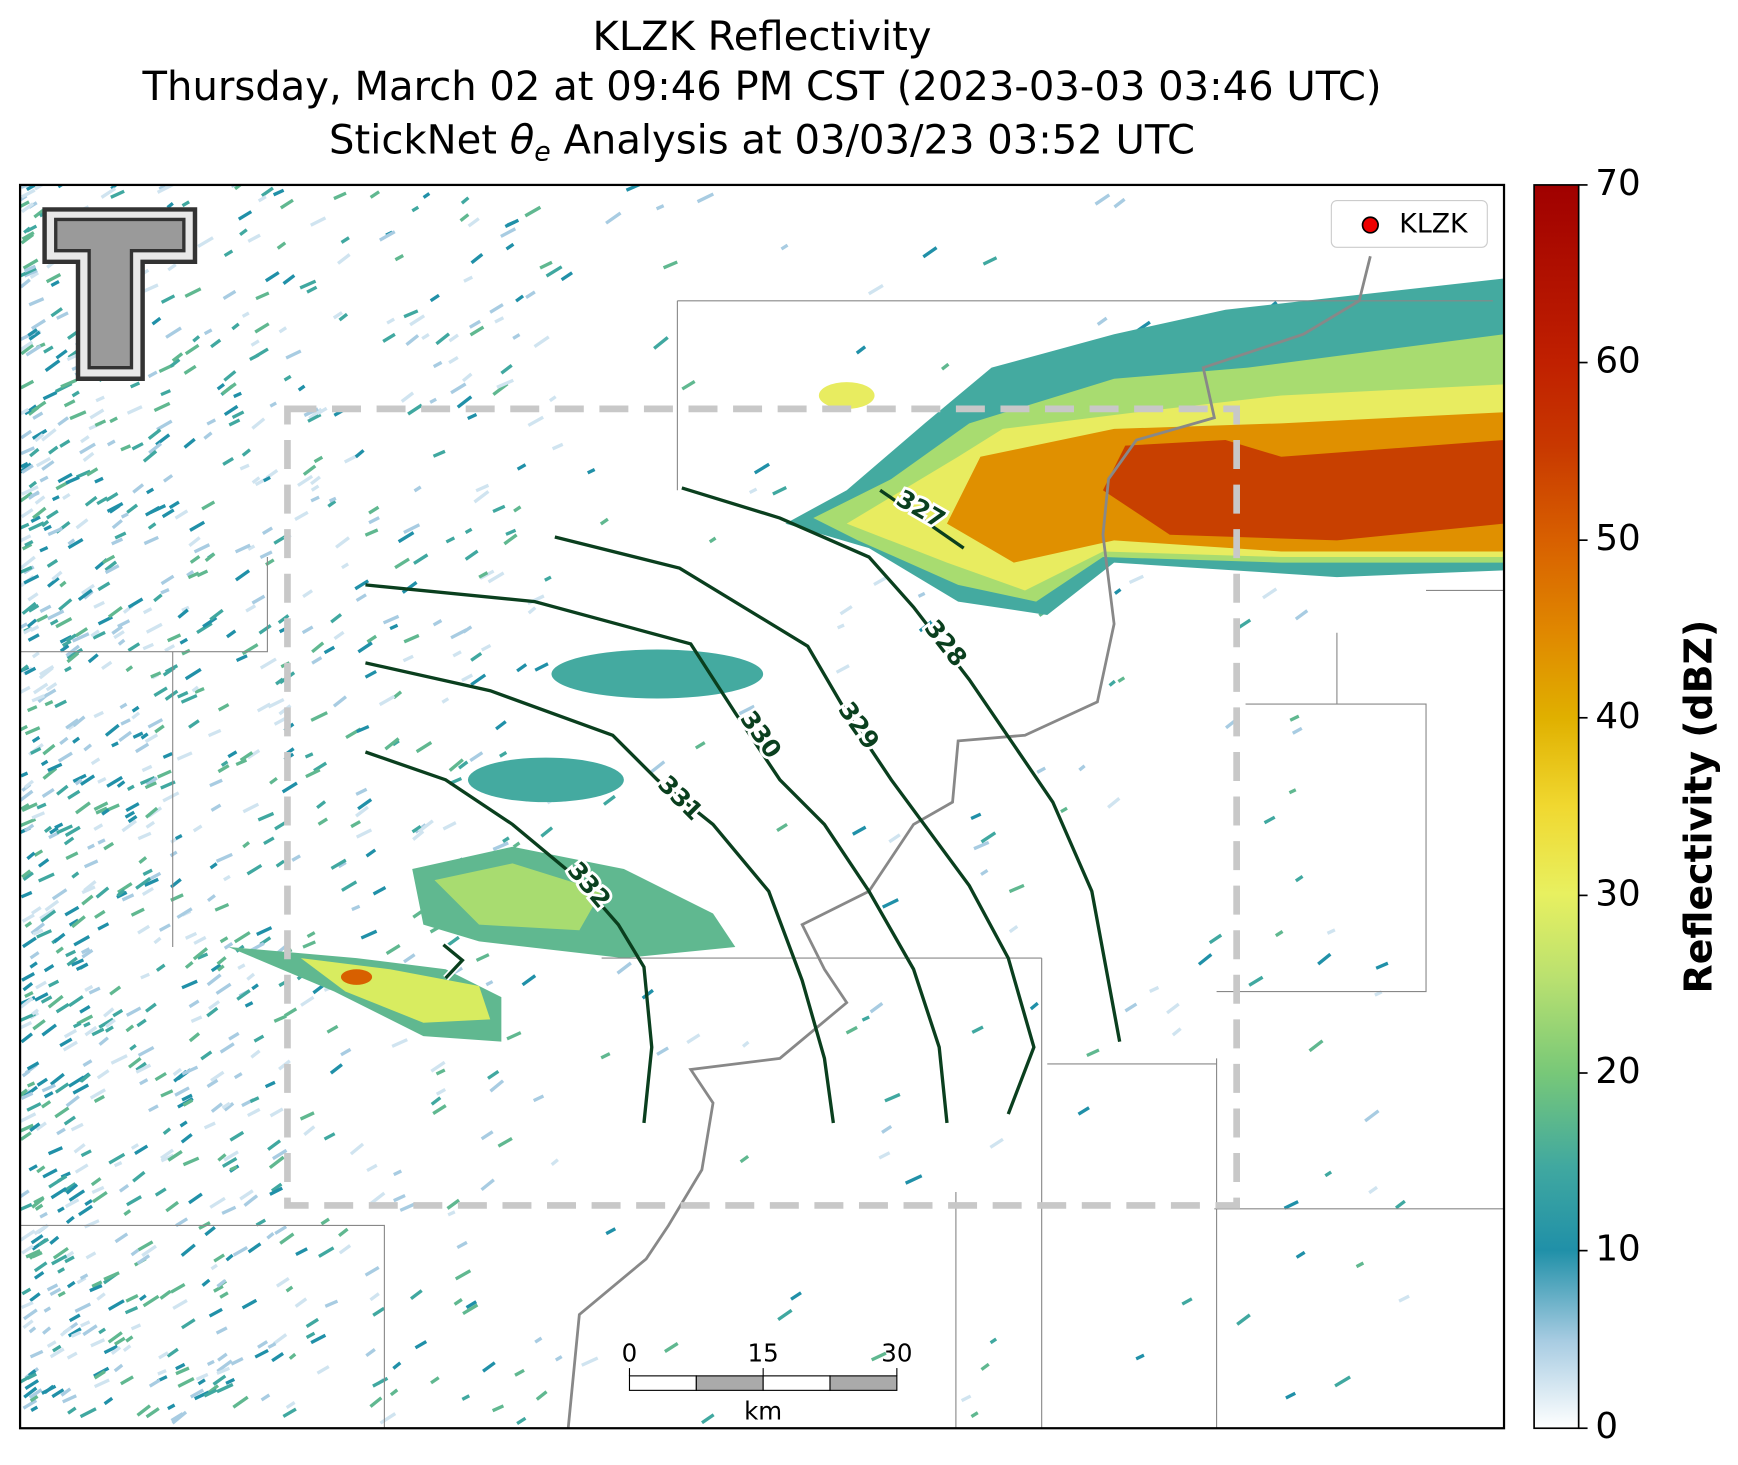 This screenshot has width=1738, height=1465. What do you see at coordinates (763, 1411) in the screenshot?
I see `scale-unit: km` at bounding box center [763, 1411].